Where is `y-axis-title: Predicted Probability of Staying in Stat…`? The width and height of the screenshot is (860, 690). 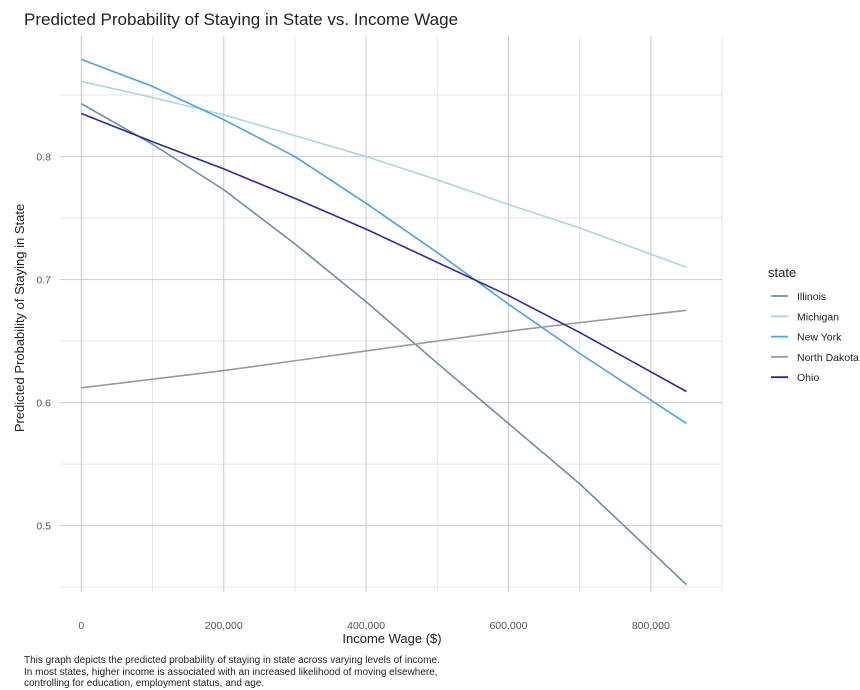
y-axis-title: Predicted Probability of Staying in Stat… is located at coordinates (19, 318).